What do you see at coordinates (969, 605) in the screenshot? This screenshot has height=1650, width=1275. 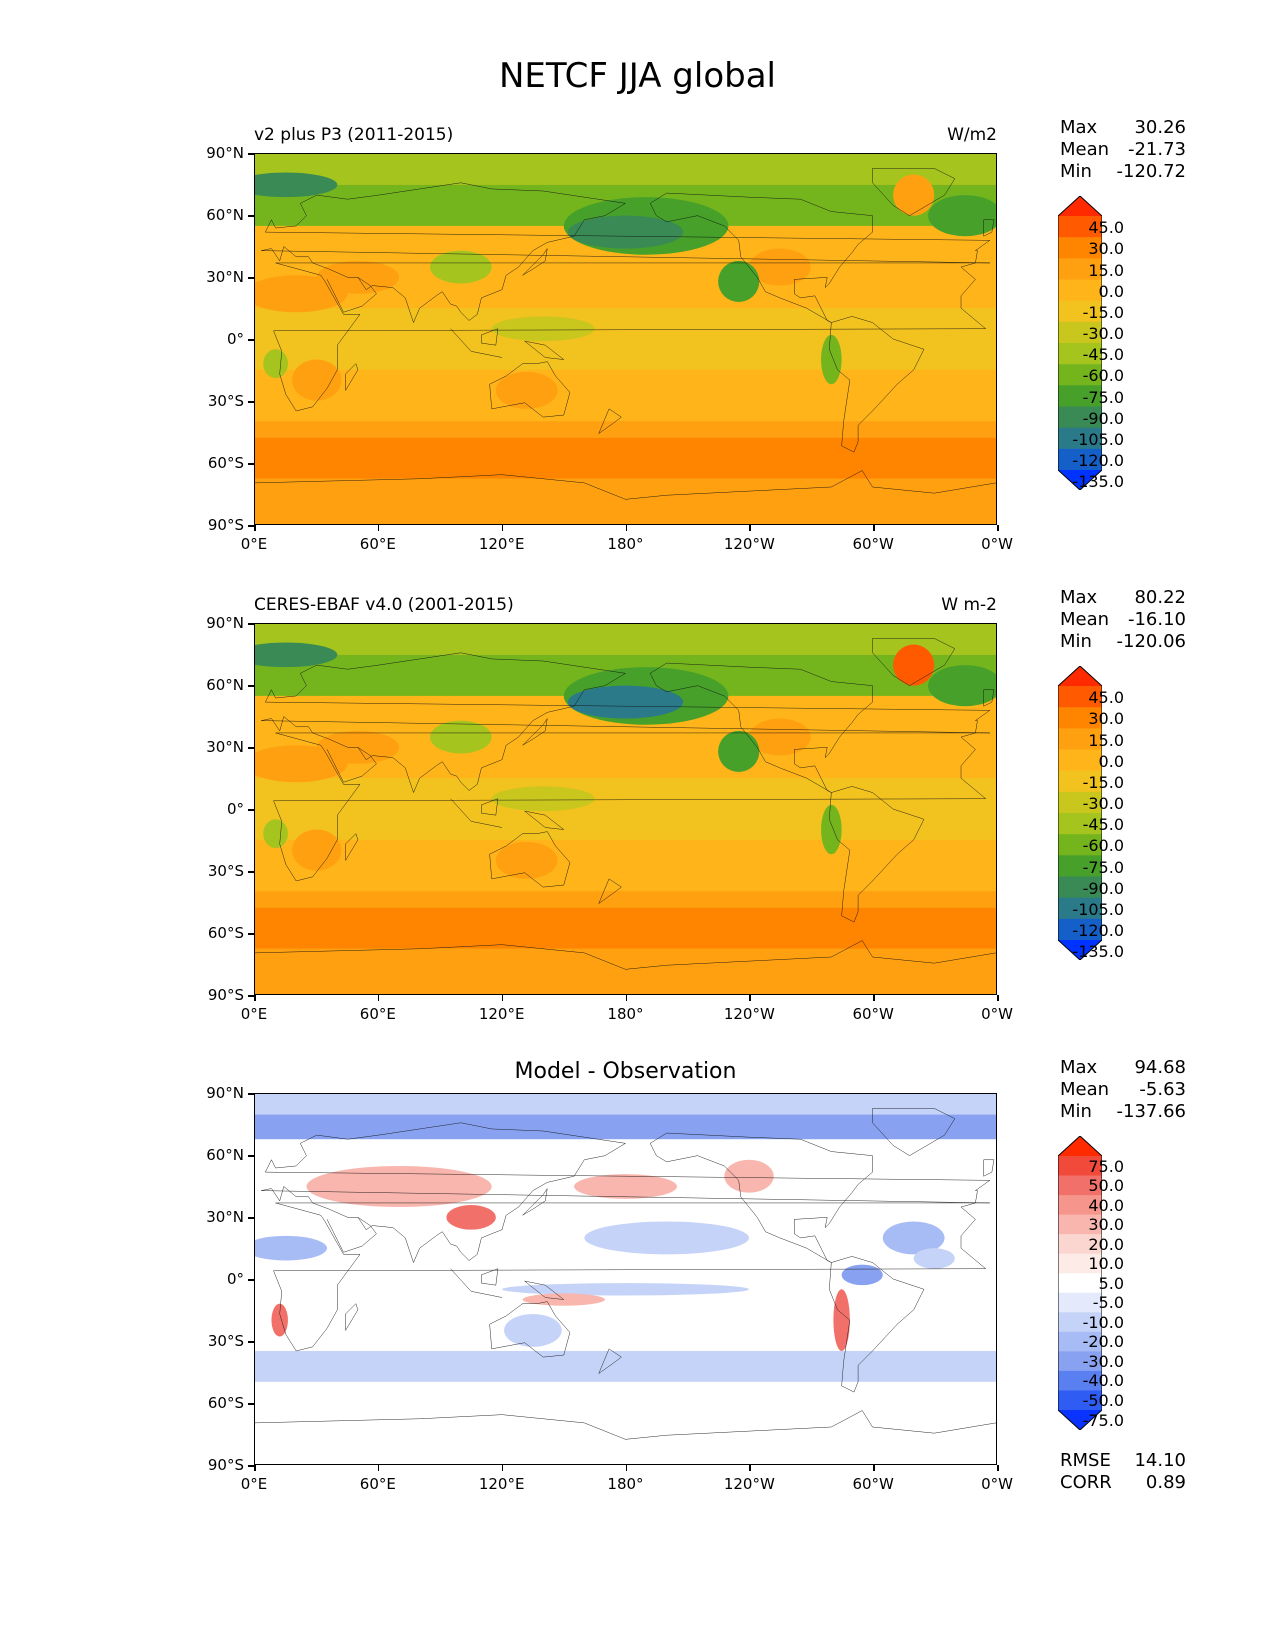 I see `panel-units: W m-2` at bounding box center [969, 605].